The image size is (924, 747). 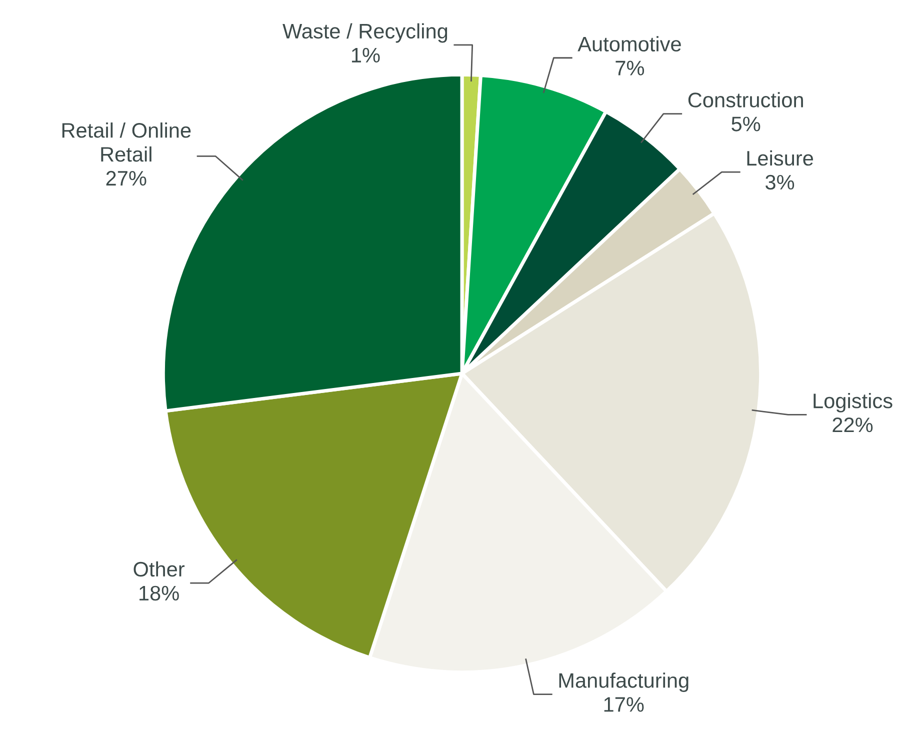 I want to click on slice-label: Construction, so click(x=745, y=100).